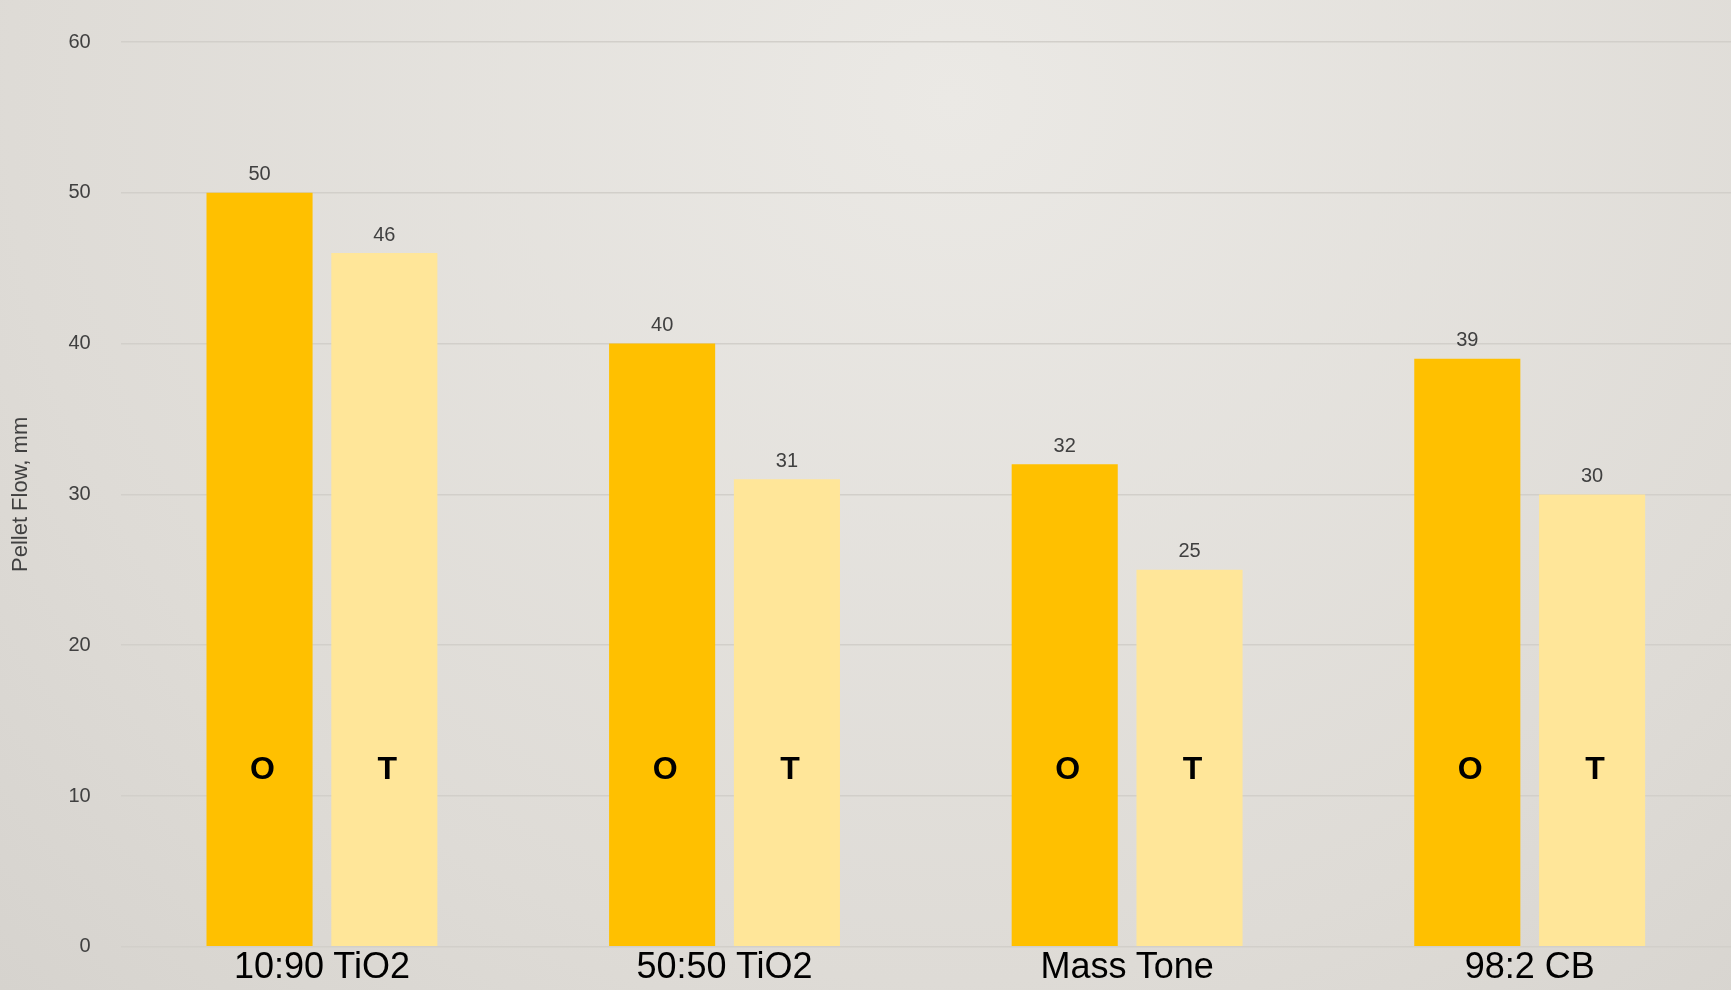  Describe the element at coordinates (79, 40) in the screenshot. I see `y-tick-label: 60` at that location.